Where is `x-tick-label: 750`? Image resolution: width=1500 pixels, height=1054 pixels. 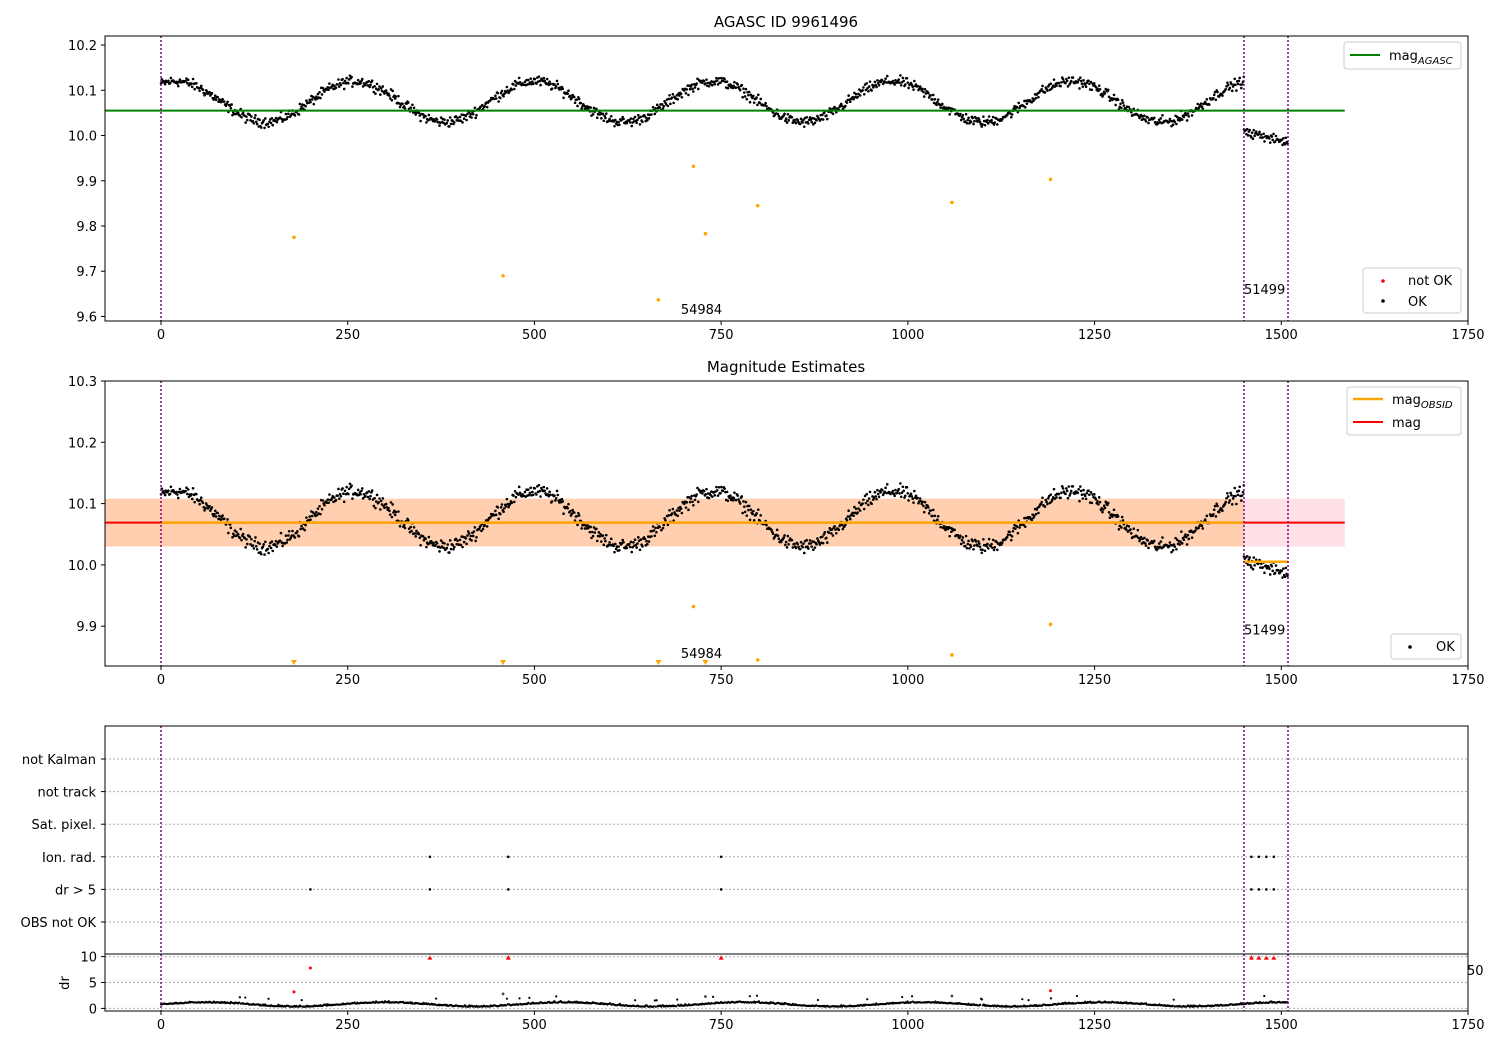
x-tick-label: 750 is located at coordinates (721, 680).